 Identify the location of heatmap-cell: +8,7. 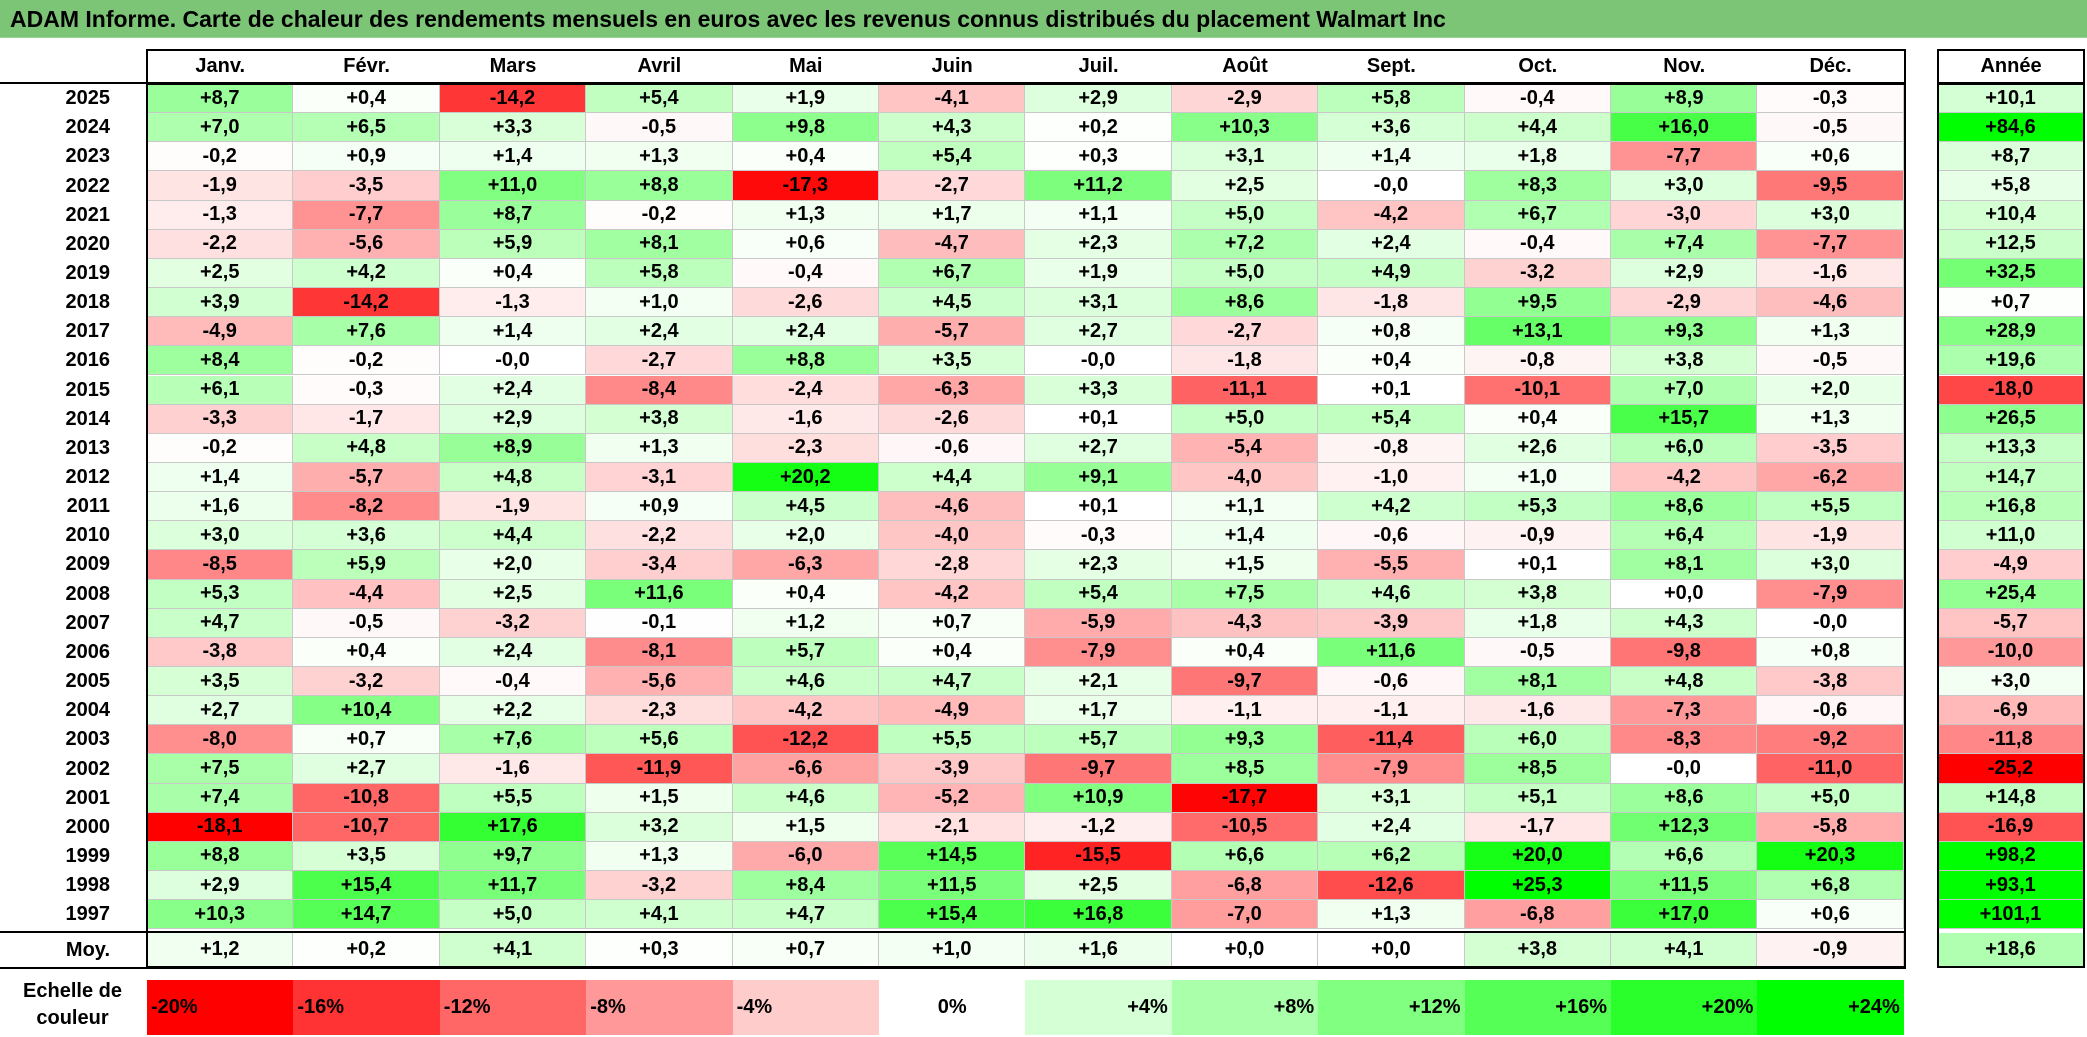
(220, 99).